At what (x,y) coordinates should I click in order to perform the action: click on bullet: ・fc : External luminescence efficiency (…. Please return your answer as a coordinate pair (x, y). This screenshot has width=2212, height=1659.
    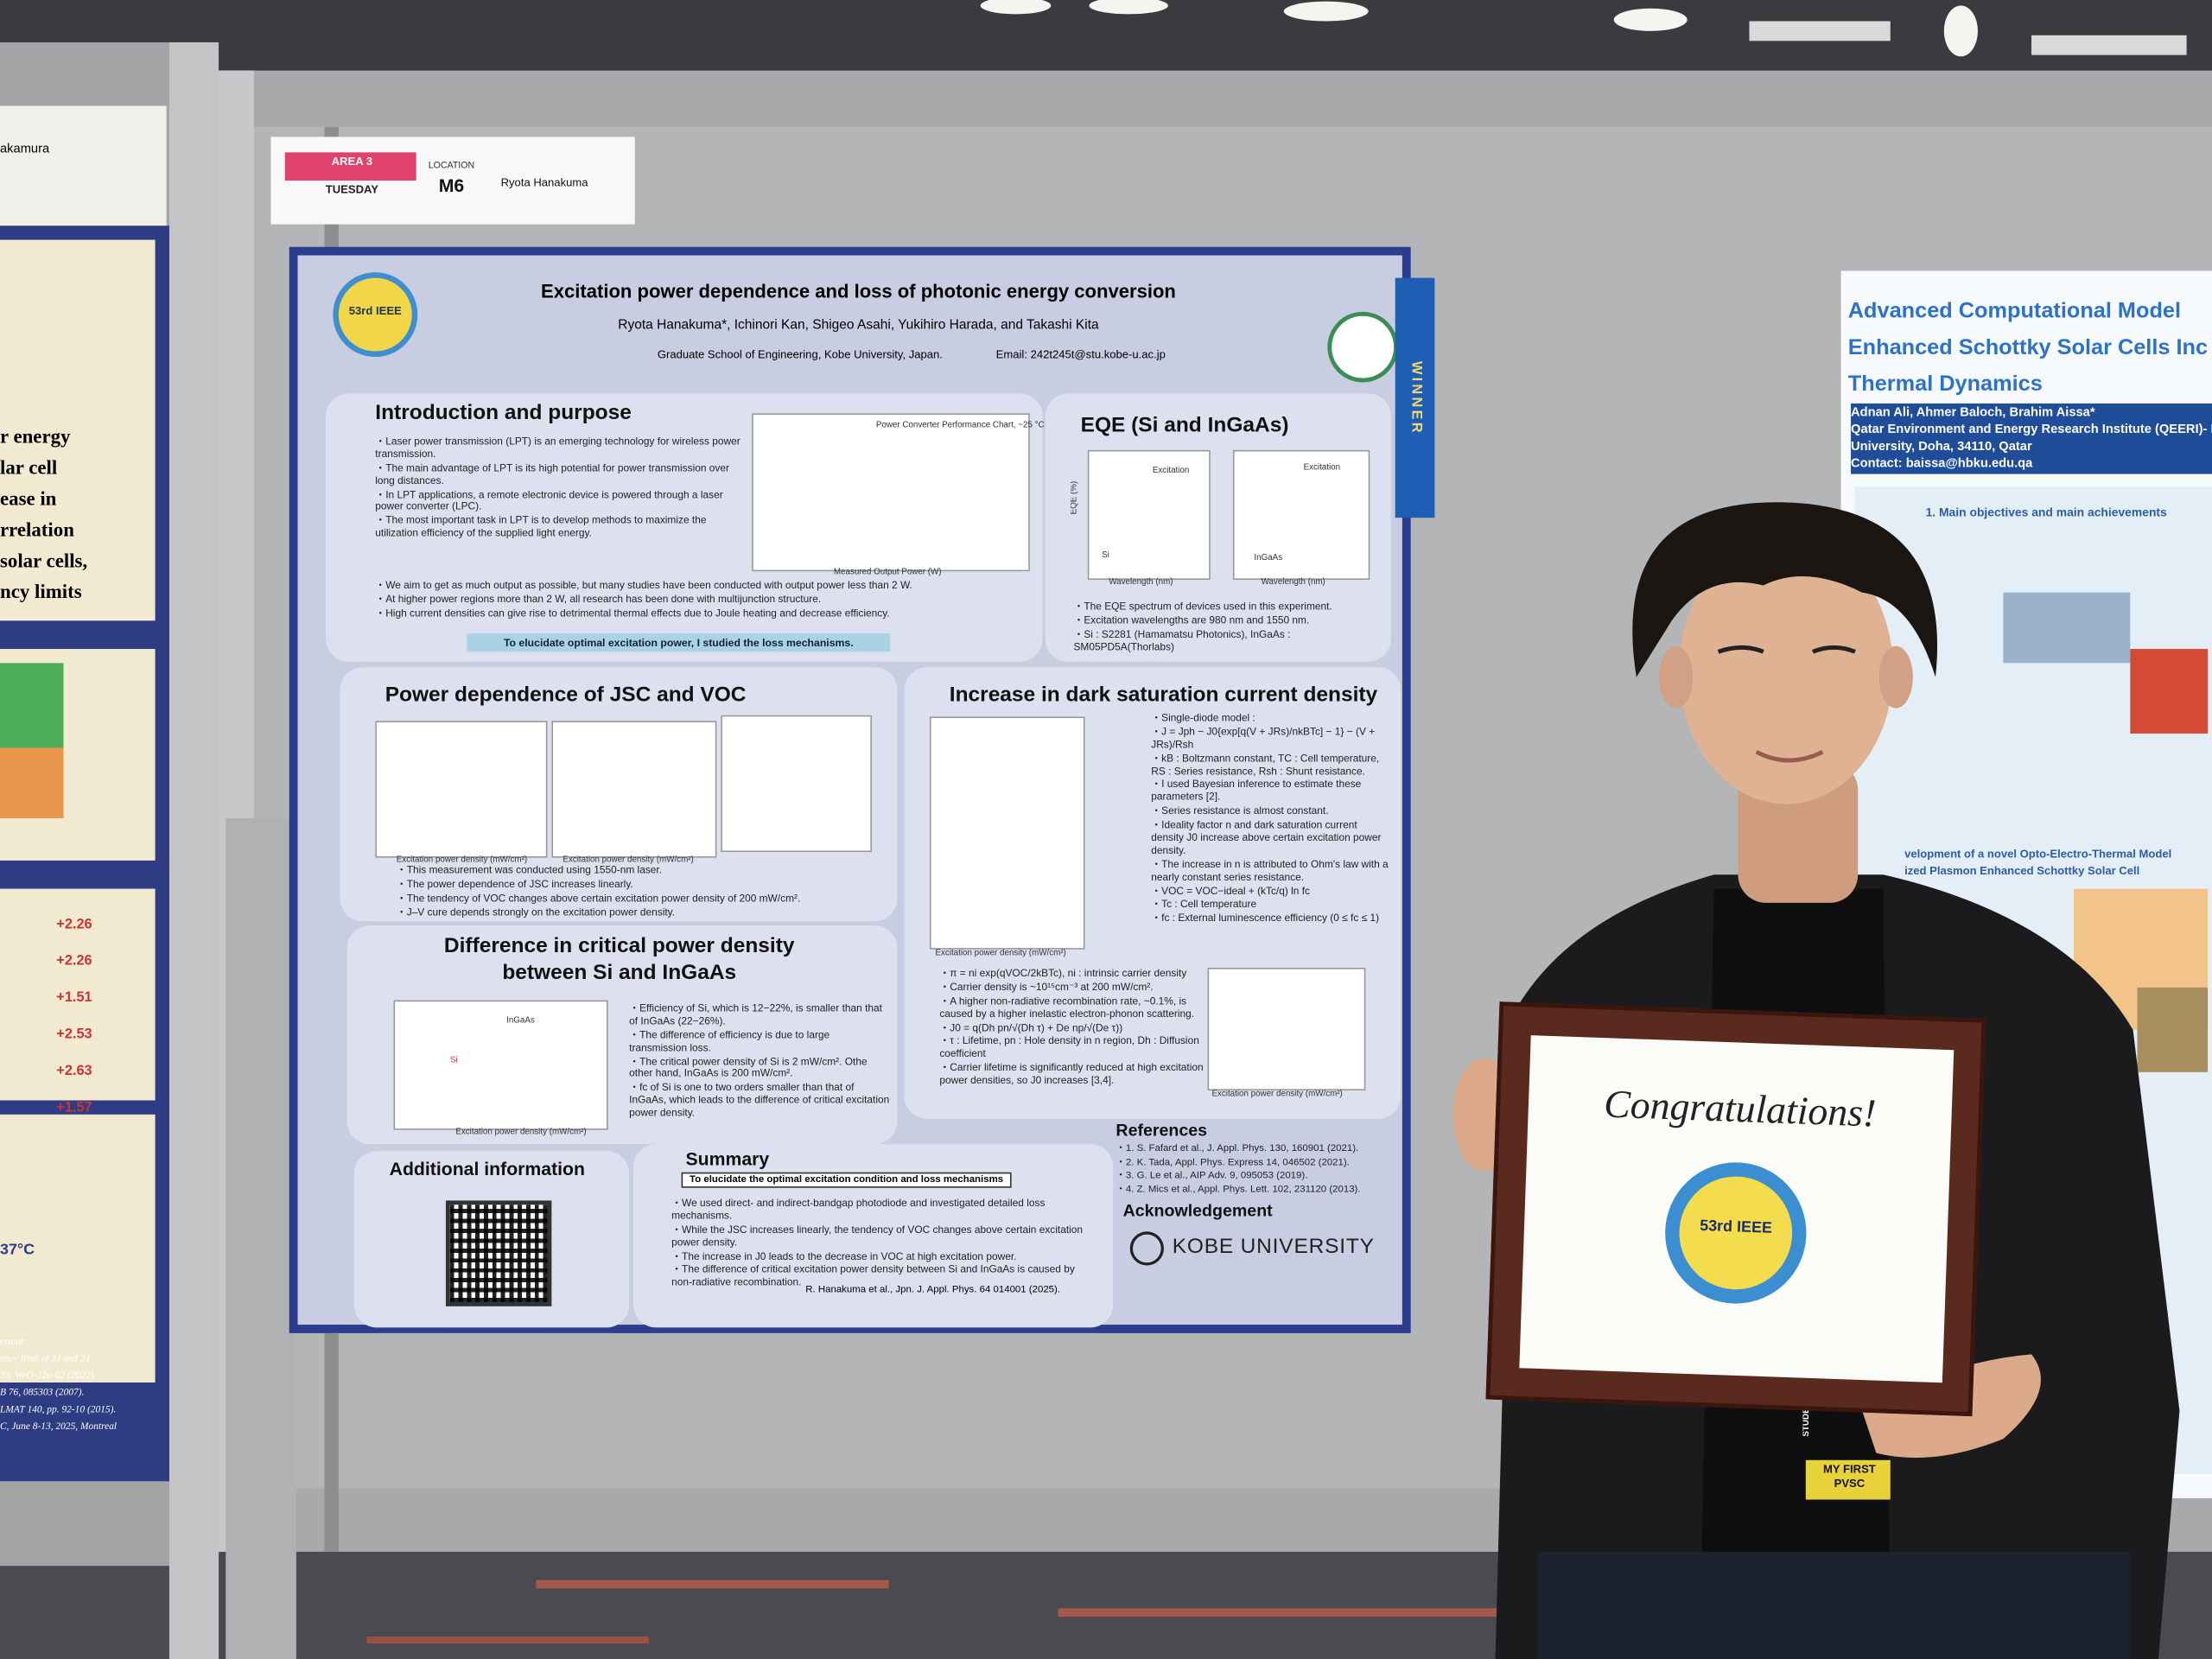
    Looking at the image, I should click on (1265, 918).